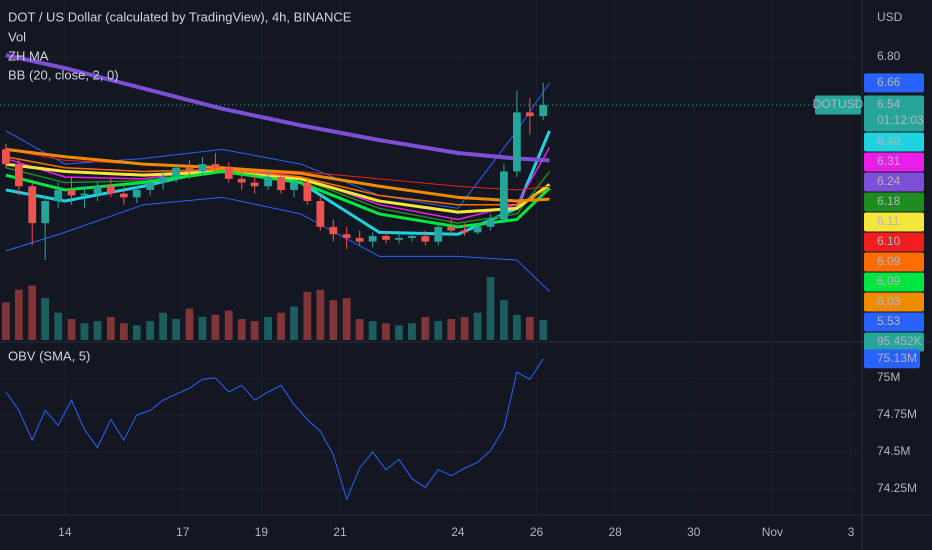 The width and height of the screenshot is (932, 550). Describe the element at coordinates (889, 141) in the screenshot. I see `price-label: 6.40` at that location.